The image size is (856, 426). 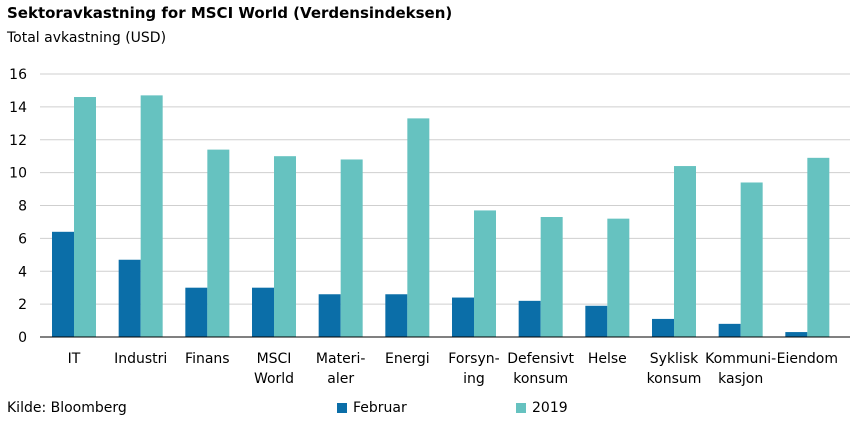 I want to click on x-tick-label: Energi, so click(x=407, y=359).